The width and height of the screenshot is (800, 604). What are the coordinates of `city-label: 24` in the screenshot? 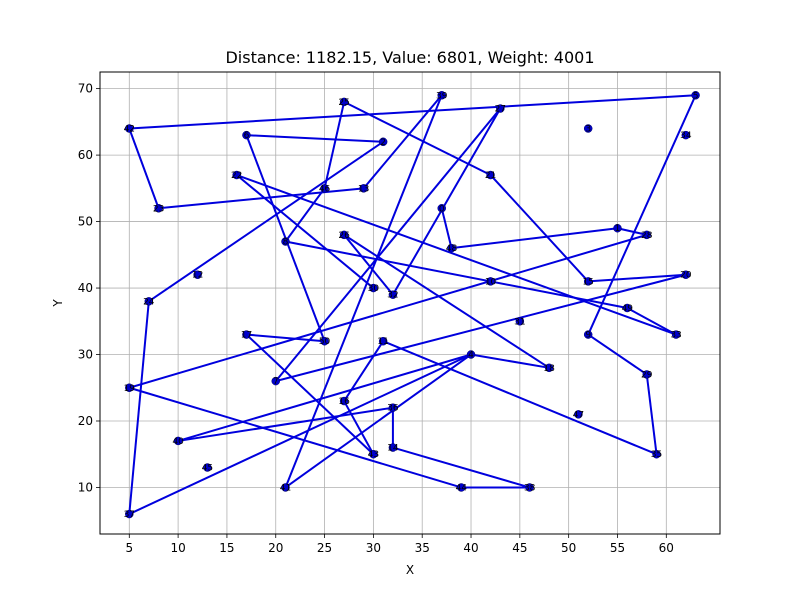 It's located at (149, 302).